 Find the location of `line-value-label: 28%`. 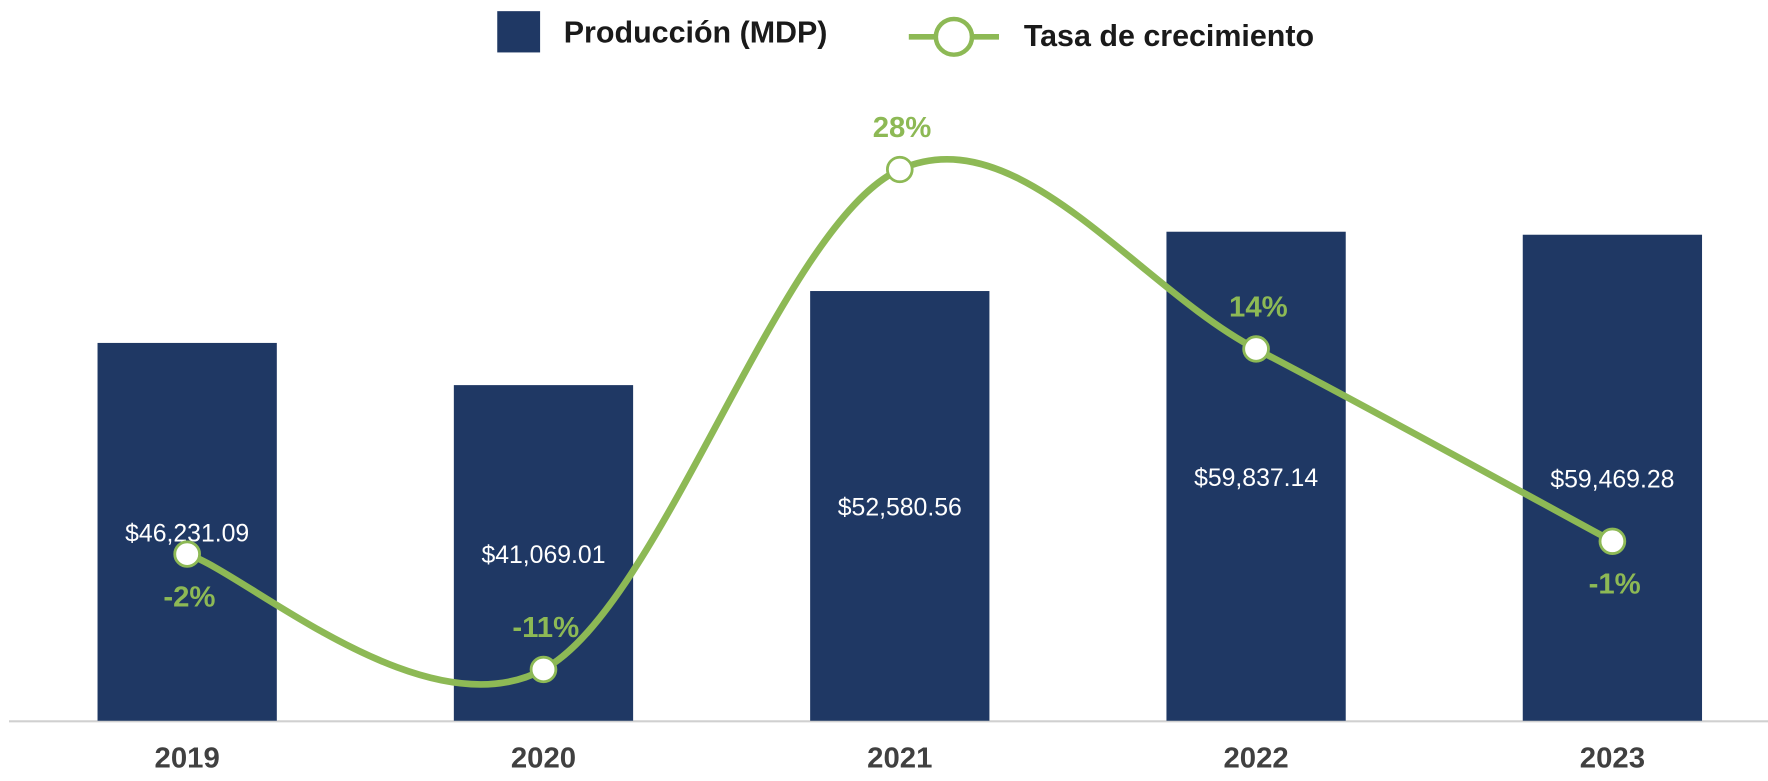

line-value-label: 28% is located at coordinates (902, 128).